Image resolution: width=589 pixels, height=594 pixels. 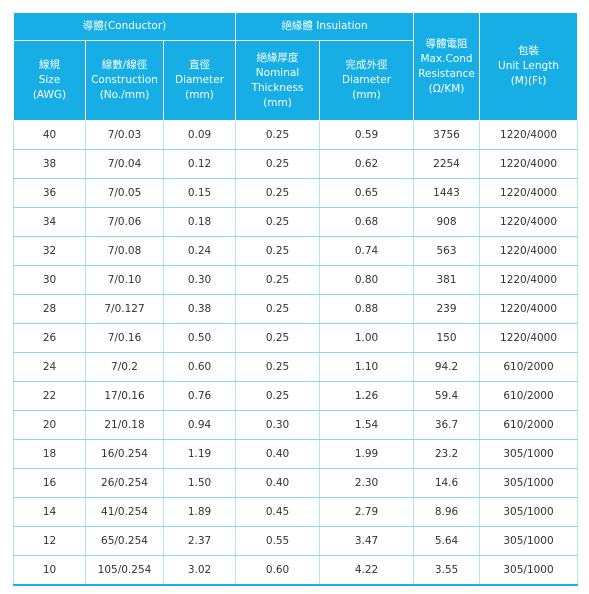 I want to click on header-label-line: Resistance, so click(x=446, y=73).